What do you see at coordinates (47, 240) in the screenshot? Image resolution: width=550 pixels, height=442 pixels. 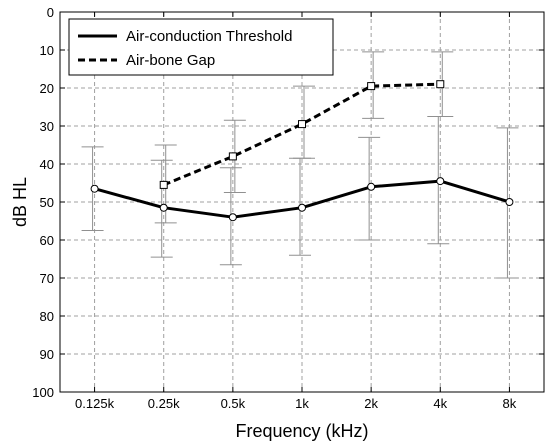 I see `y-tick-label: 60` at bounding box center [47, 240].